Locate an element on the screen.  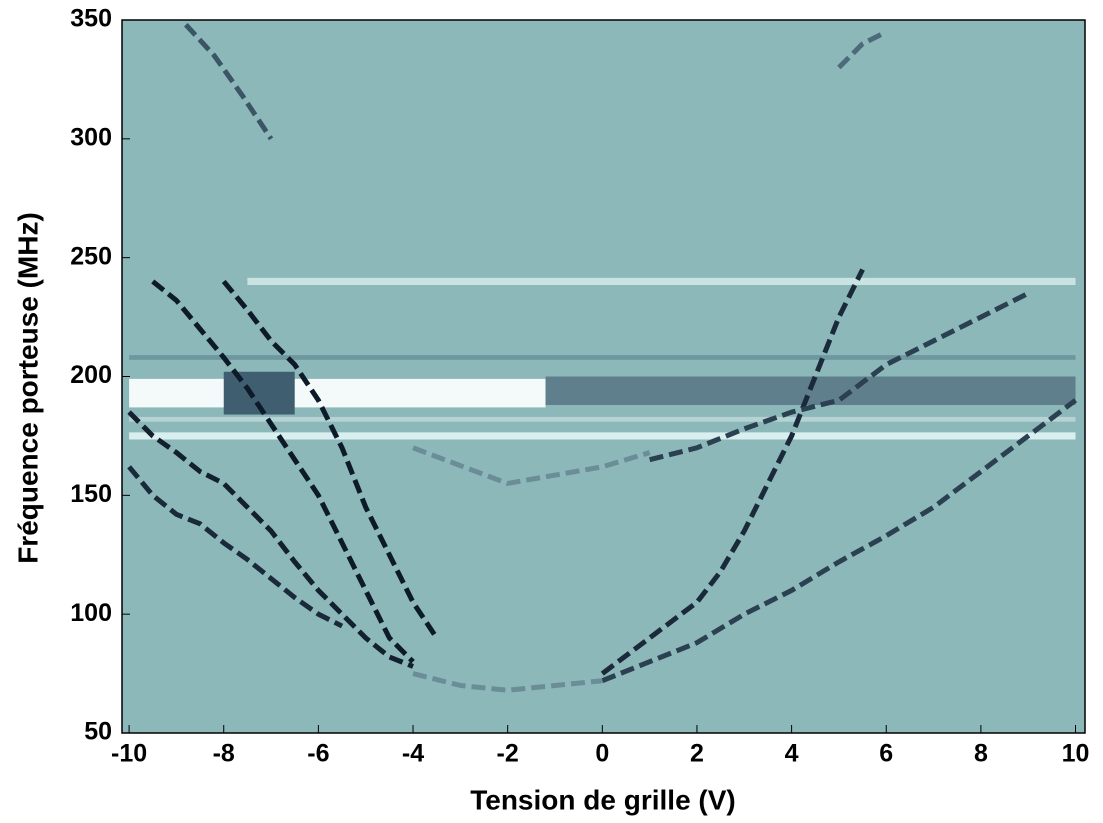
y-tick-label: 100 is located at coordinates (91, 613).